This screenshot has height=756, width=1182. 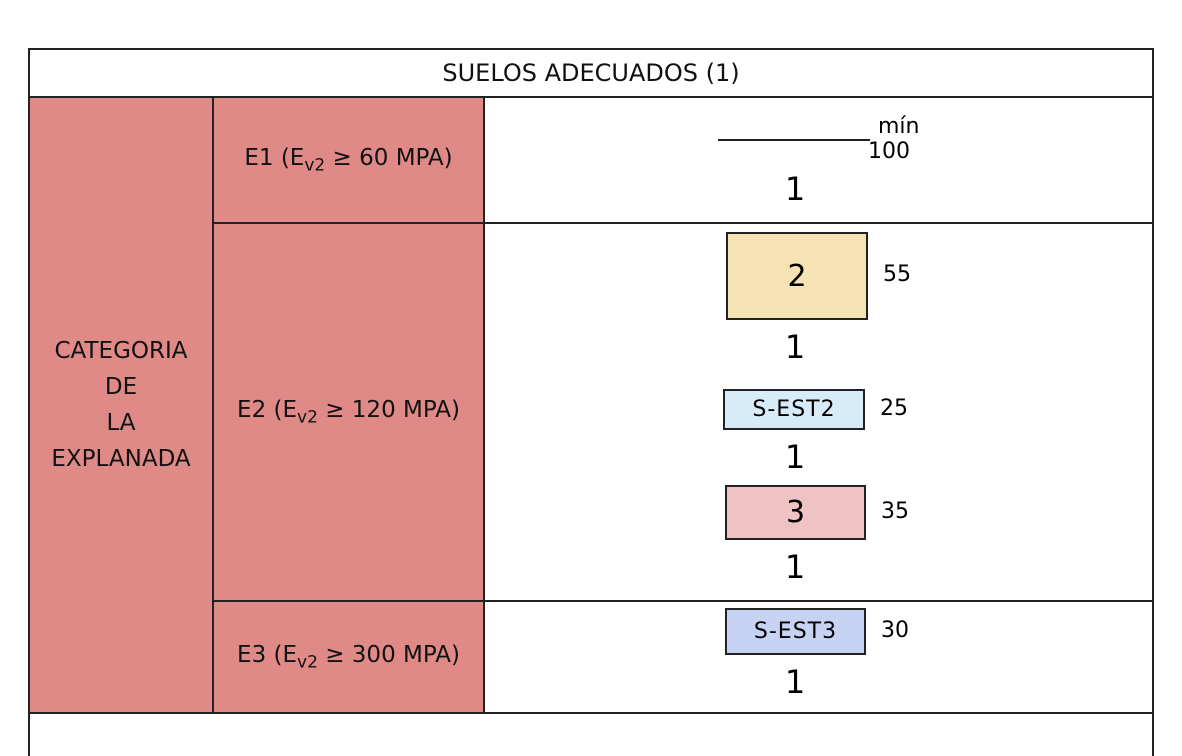 What do you see at coordinates (889, 151) in the screenshot?
I see `thickness: 100` at bounding box center [889, 151].